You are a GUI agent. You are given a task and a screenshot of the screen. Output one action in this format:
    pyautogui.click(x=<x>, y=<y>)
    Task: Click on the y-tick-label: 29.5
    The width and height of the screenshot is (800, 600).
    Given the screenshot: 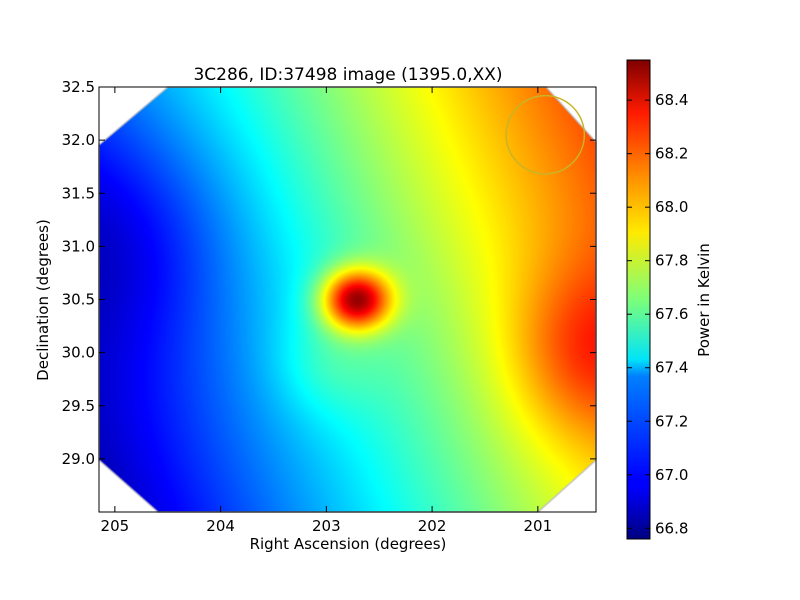 What is the action you would take?
    pyautogui.click(x=78, y=406)
    